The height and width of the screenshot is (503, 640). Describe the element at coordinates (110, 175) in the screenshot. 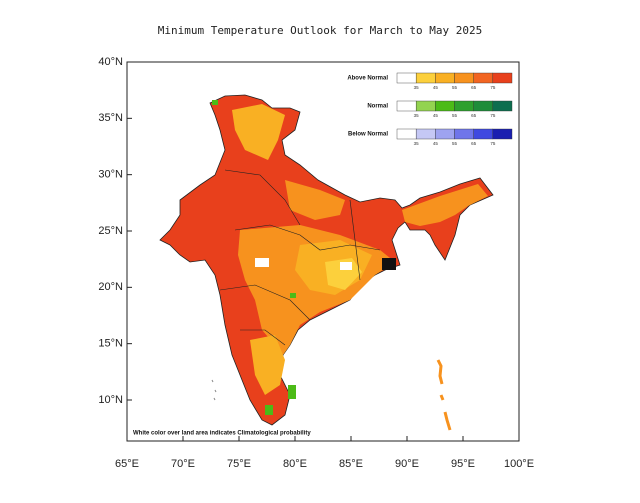

I see `y-tick-label: 30°N` at that location.